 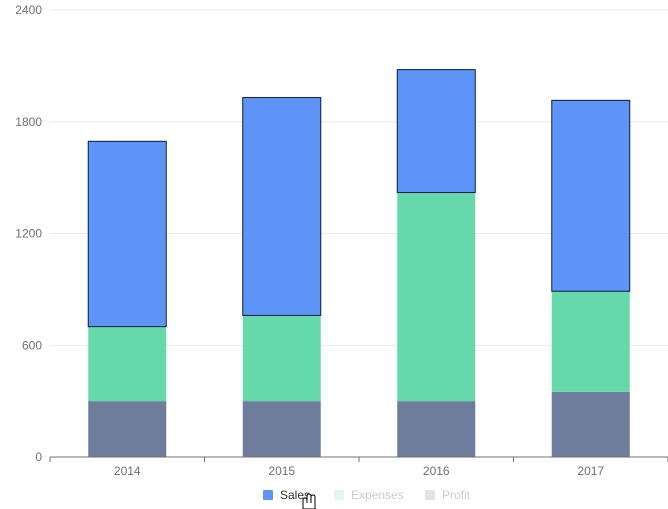 What do you see at coordinates (282, 206) in the screenshot?
I see `bar-sales-2015` at bounding box center [282, 206].